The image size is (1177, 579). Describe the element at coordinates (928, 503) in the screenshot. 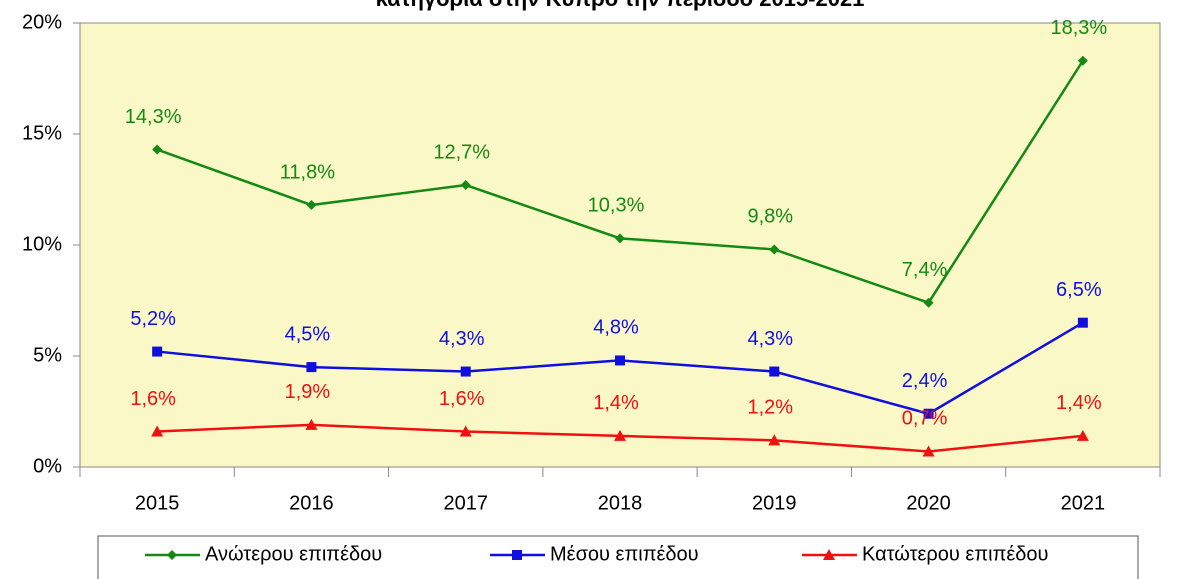

I see `x-tick-label: 2020` at that location.